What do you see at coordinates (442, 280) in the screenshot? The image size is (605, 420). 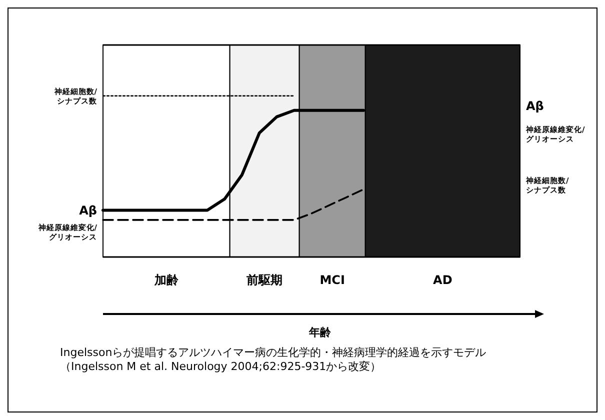 I see `text: AD` at bounding box center [442, 280].